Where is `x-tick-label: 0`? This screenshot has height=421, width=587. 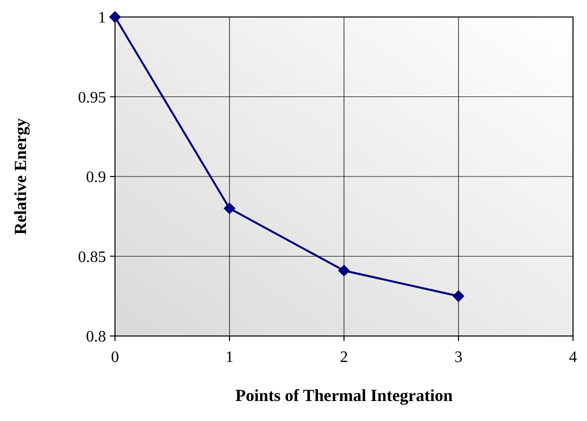 x-tick-label: 0 is located at coordinates (115, 357).